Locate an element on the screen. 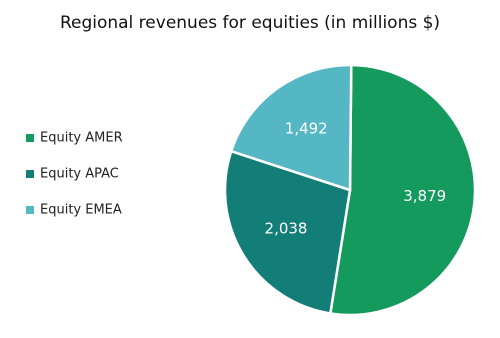  value-label: 1,492 is located at coordinates (306, 129).